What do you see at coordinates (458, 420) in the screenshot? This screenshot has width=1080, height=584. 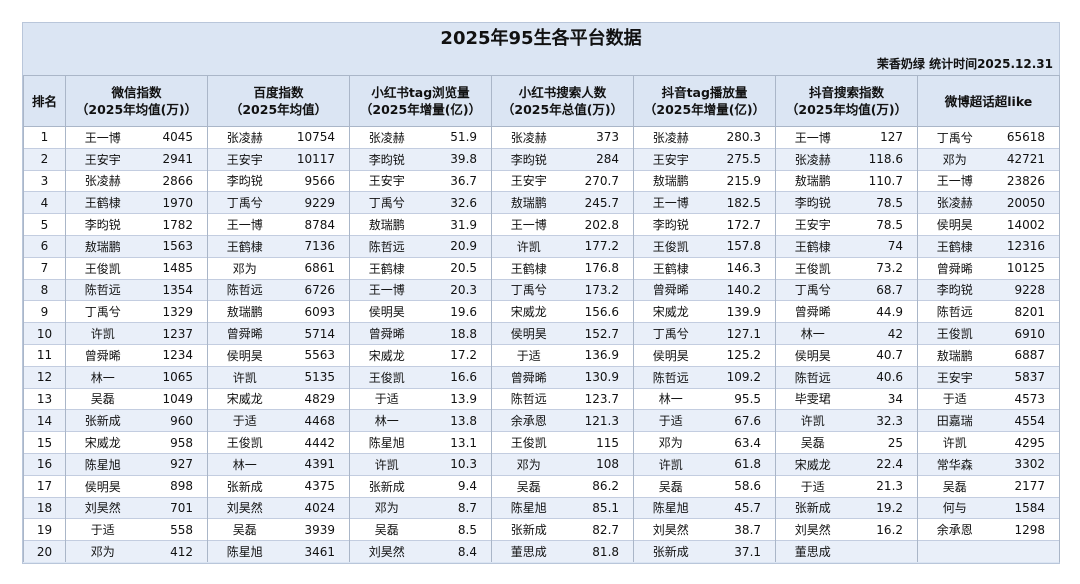 I see `value-cell: 13.8` at bounding box center [458, 420].